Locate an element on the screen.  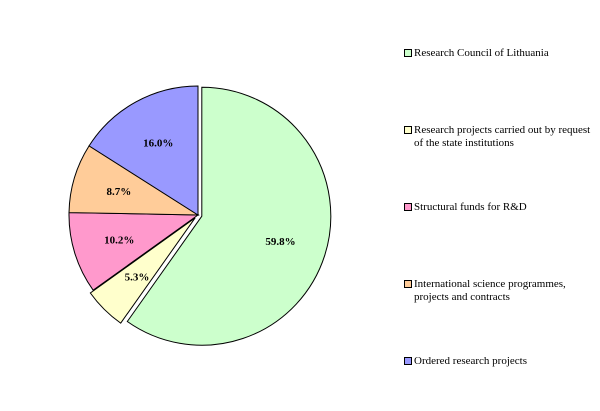
legend-item-research-council: Research Council of Lithuania is located at coordinates (502, 53).